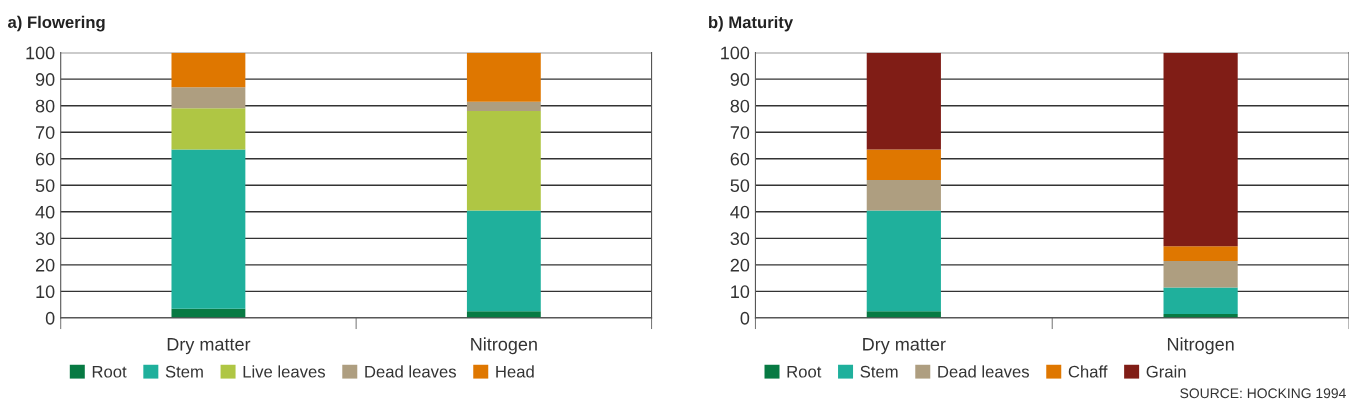 This screenshot has width=1349, height=405. What do you see at coordinates (1263, 393) in the screenshot?
I see `source-note: SOURCE: HOCKING 1994` at bounding box center [1263, 393].